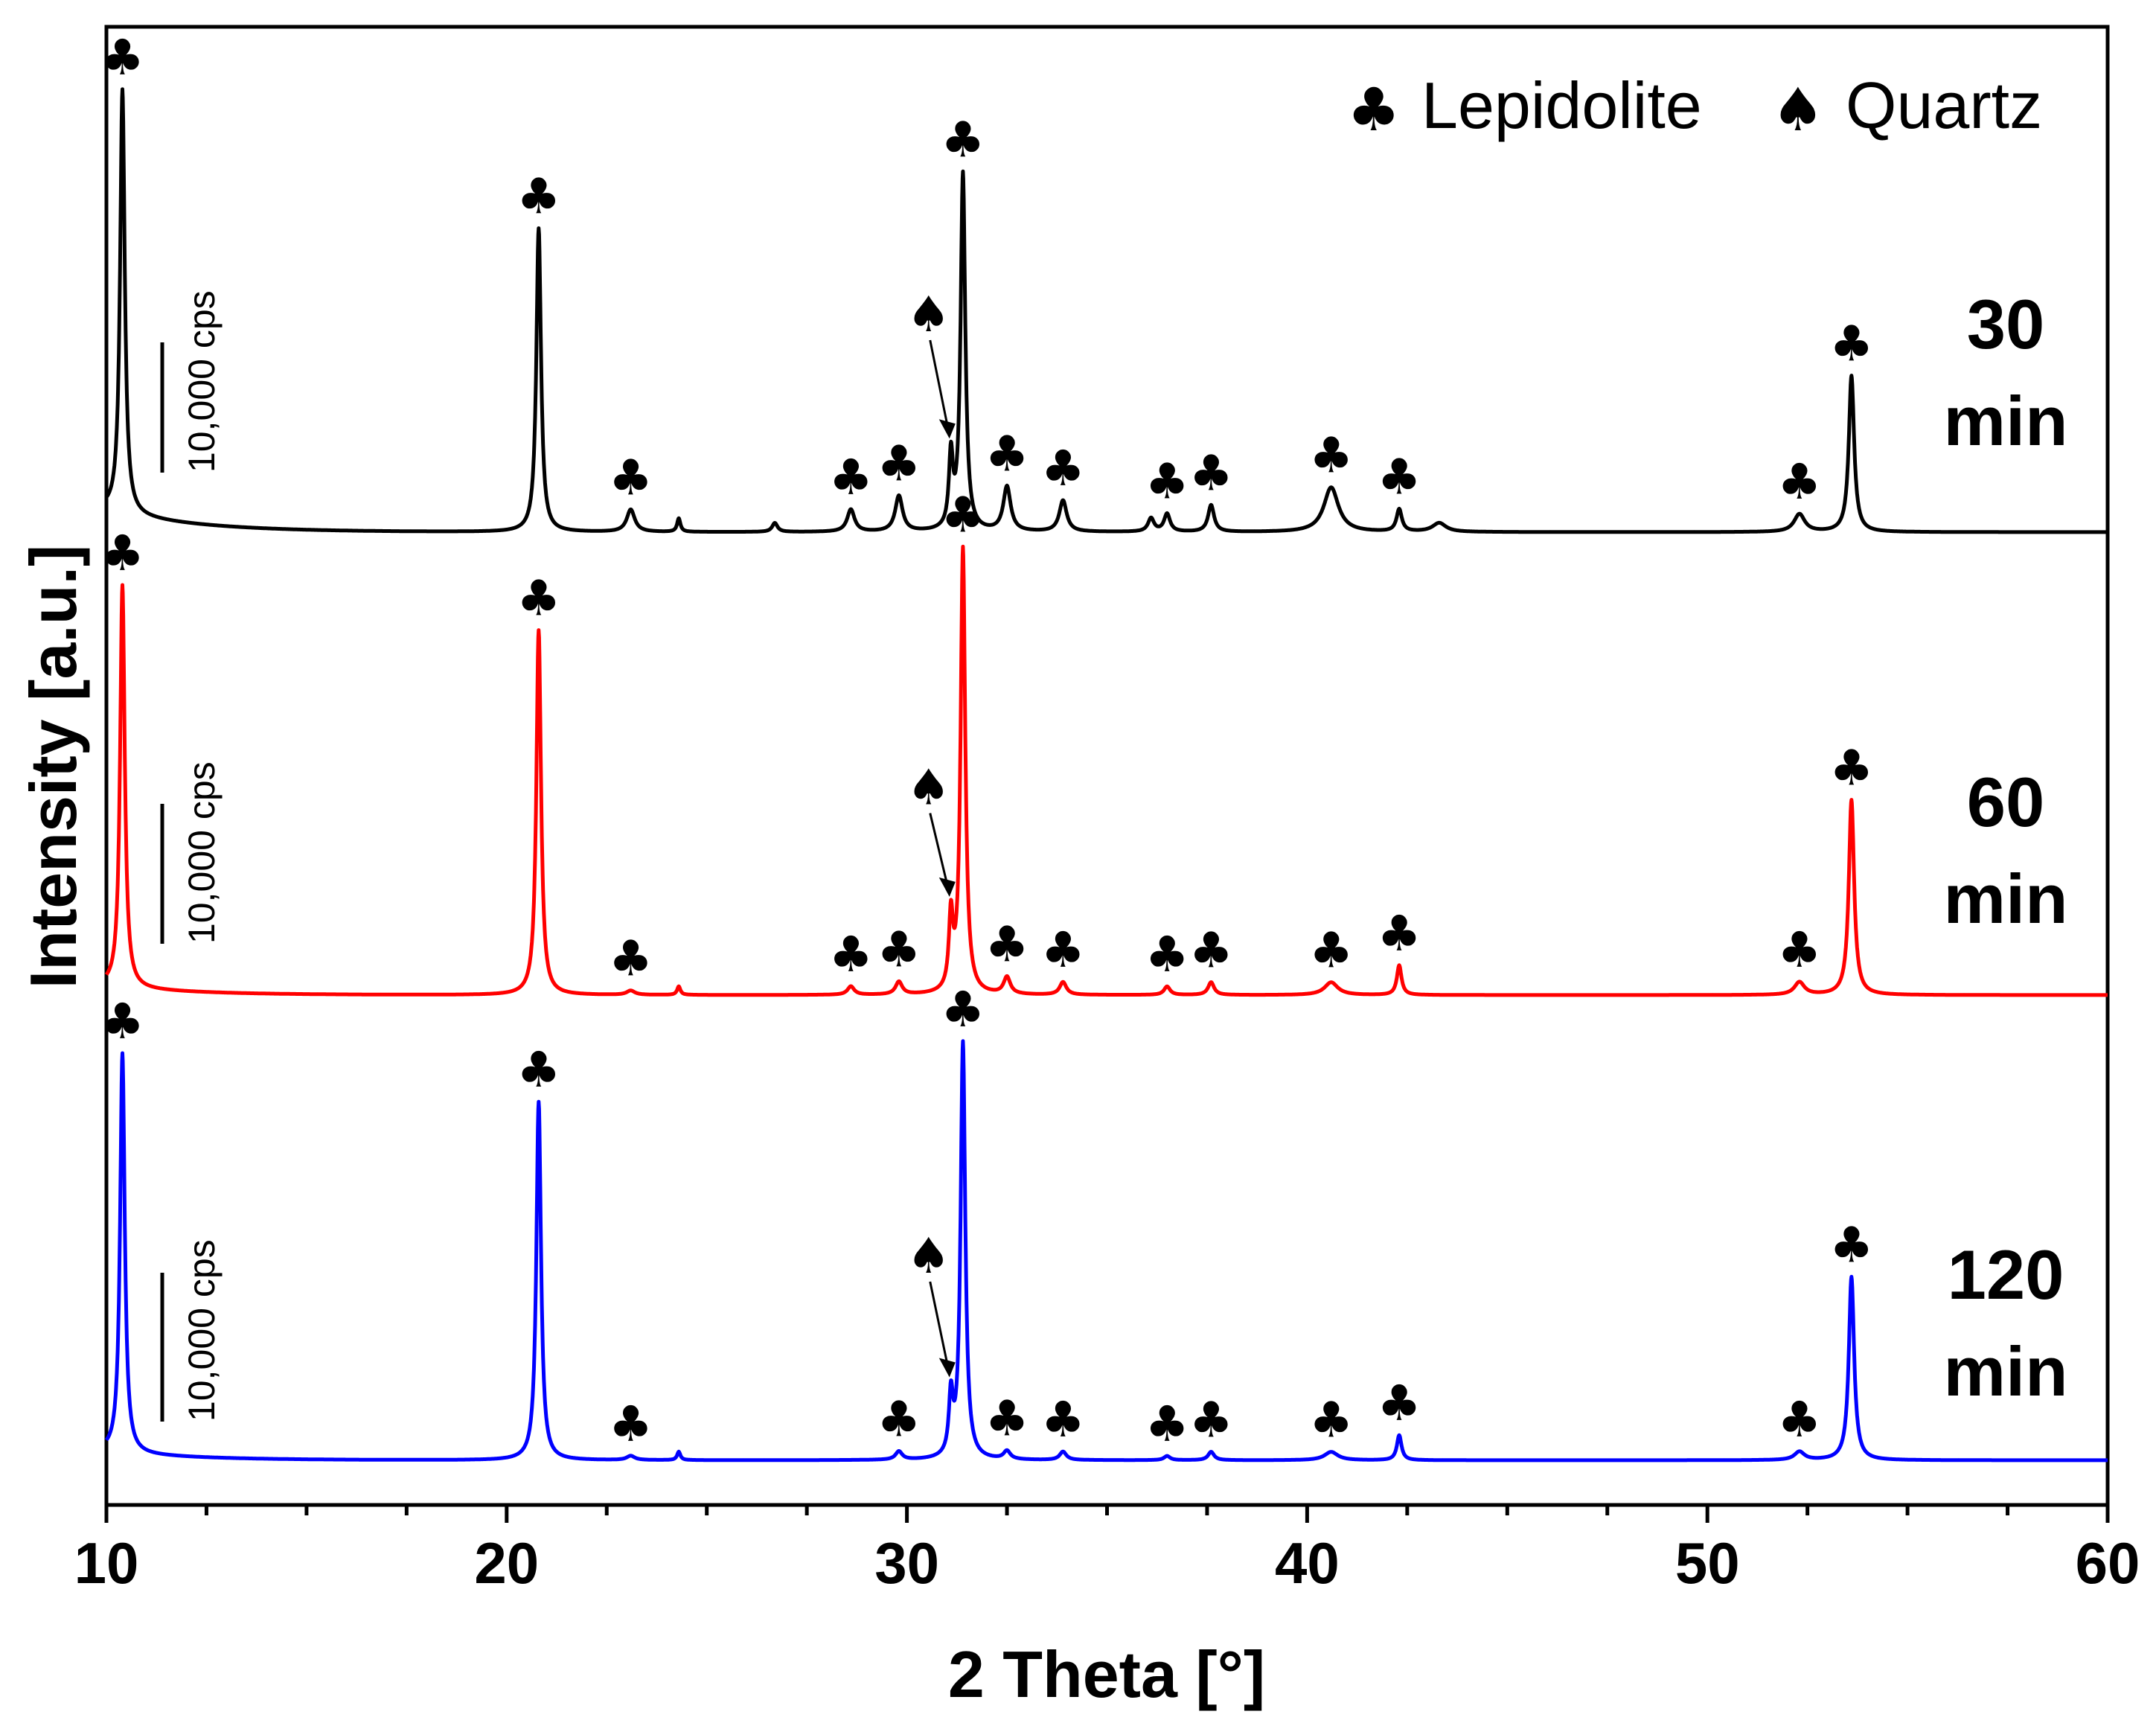 The width and height of the screenshot is (2156, 1726). Describe the element at coordinates (1374, 109) in the screenshot. I see `legend-lepidolite-symbol: ♣` at that location.